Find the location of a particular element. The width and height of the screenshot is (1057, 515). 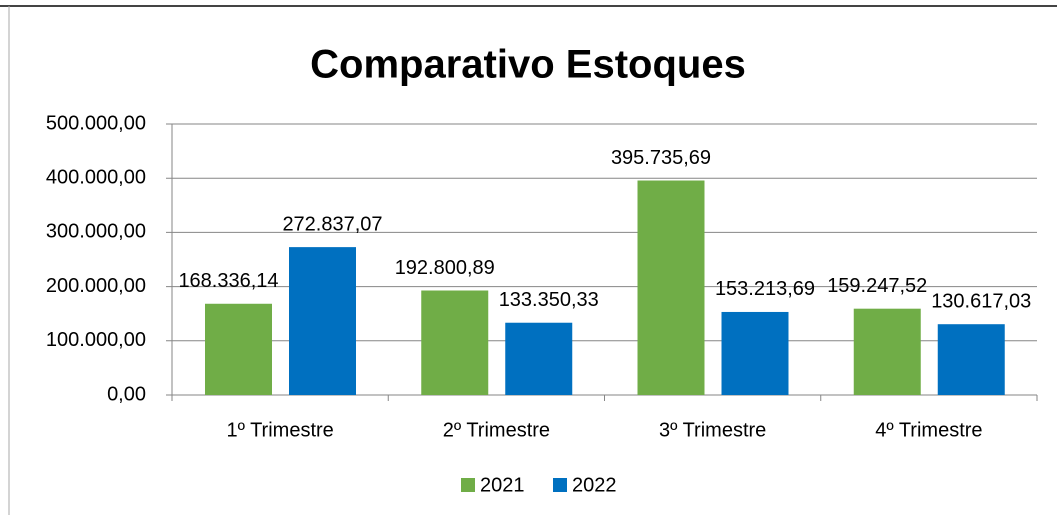

x-tick-label: 4º Trimestre is located at coordinates (928, 430).